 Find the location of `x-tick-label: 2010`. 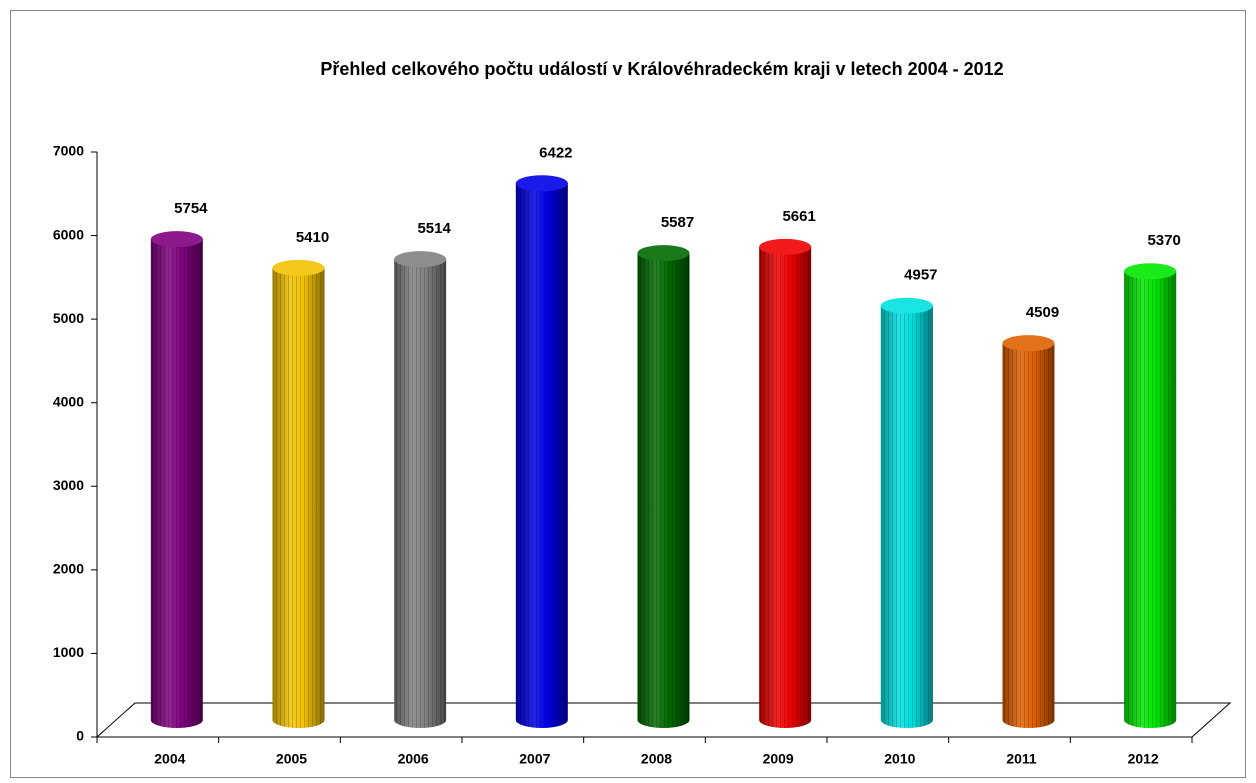

x-tick-label: 2010 is located at coordinates (899, 759).